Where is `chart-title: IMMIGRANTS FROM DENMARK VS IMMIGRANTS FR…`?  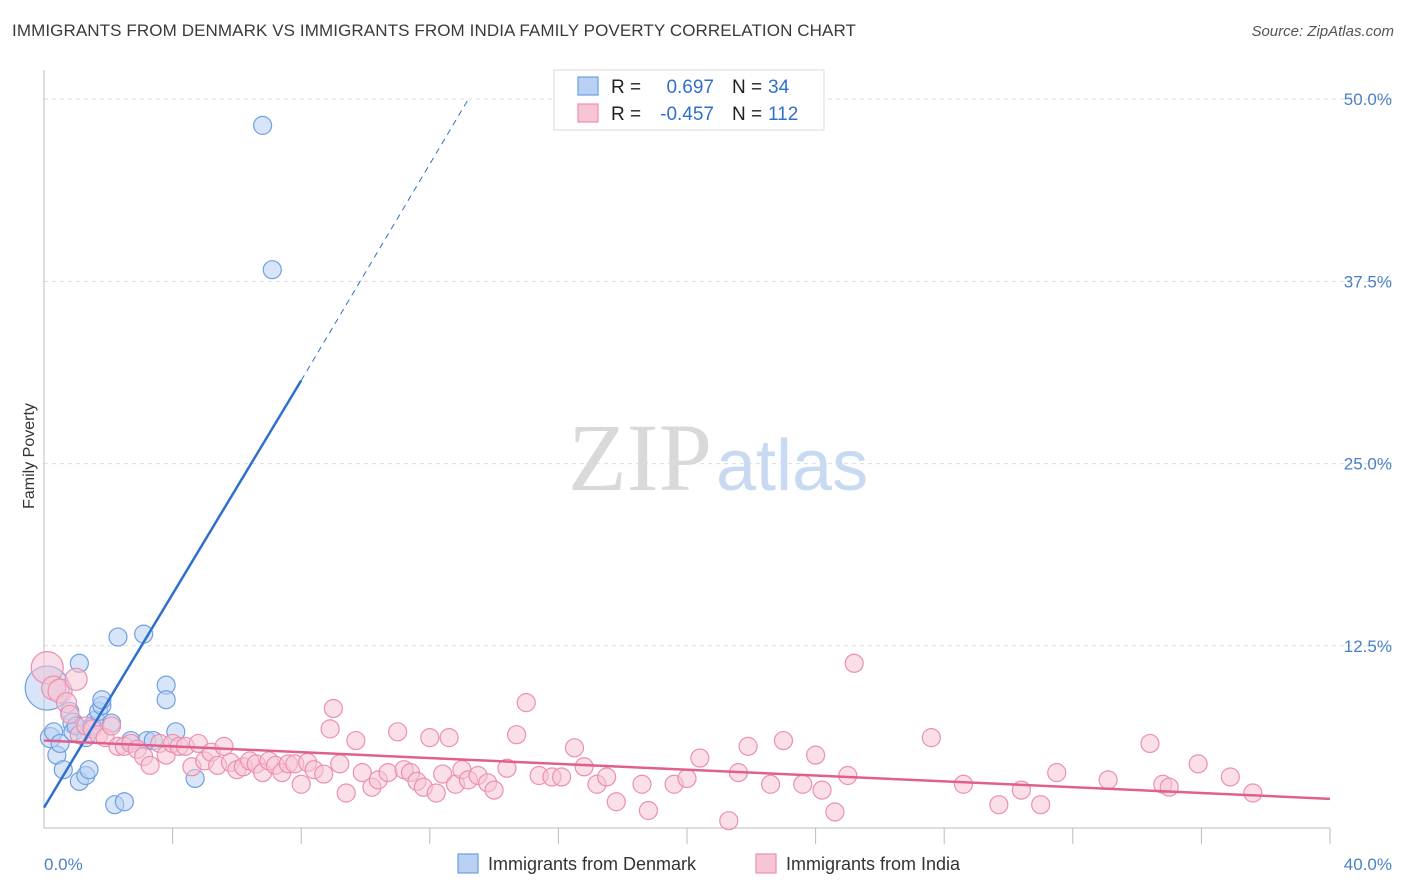 chart-title: IMMIGRANTS FROM DENMARK VS IMMIGRANTS FR… is located at coordinates (434, 30).